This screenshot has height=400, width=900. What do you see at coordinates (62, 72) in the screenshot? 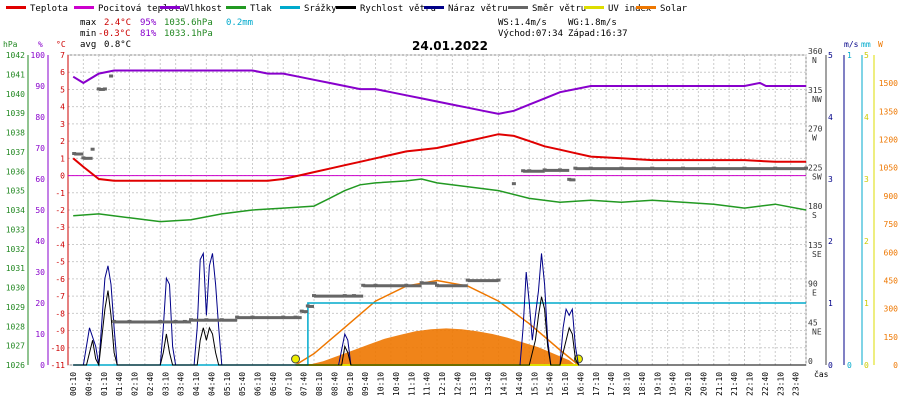
I see `temp-axis-tick: 6` at bounding box center [62, 72].